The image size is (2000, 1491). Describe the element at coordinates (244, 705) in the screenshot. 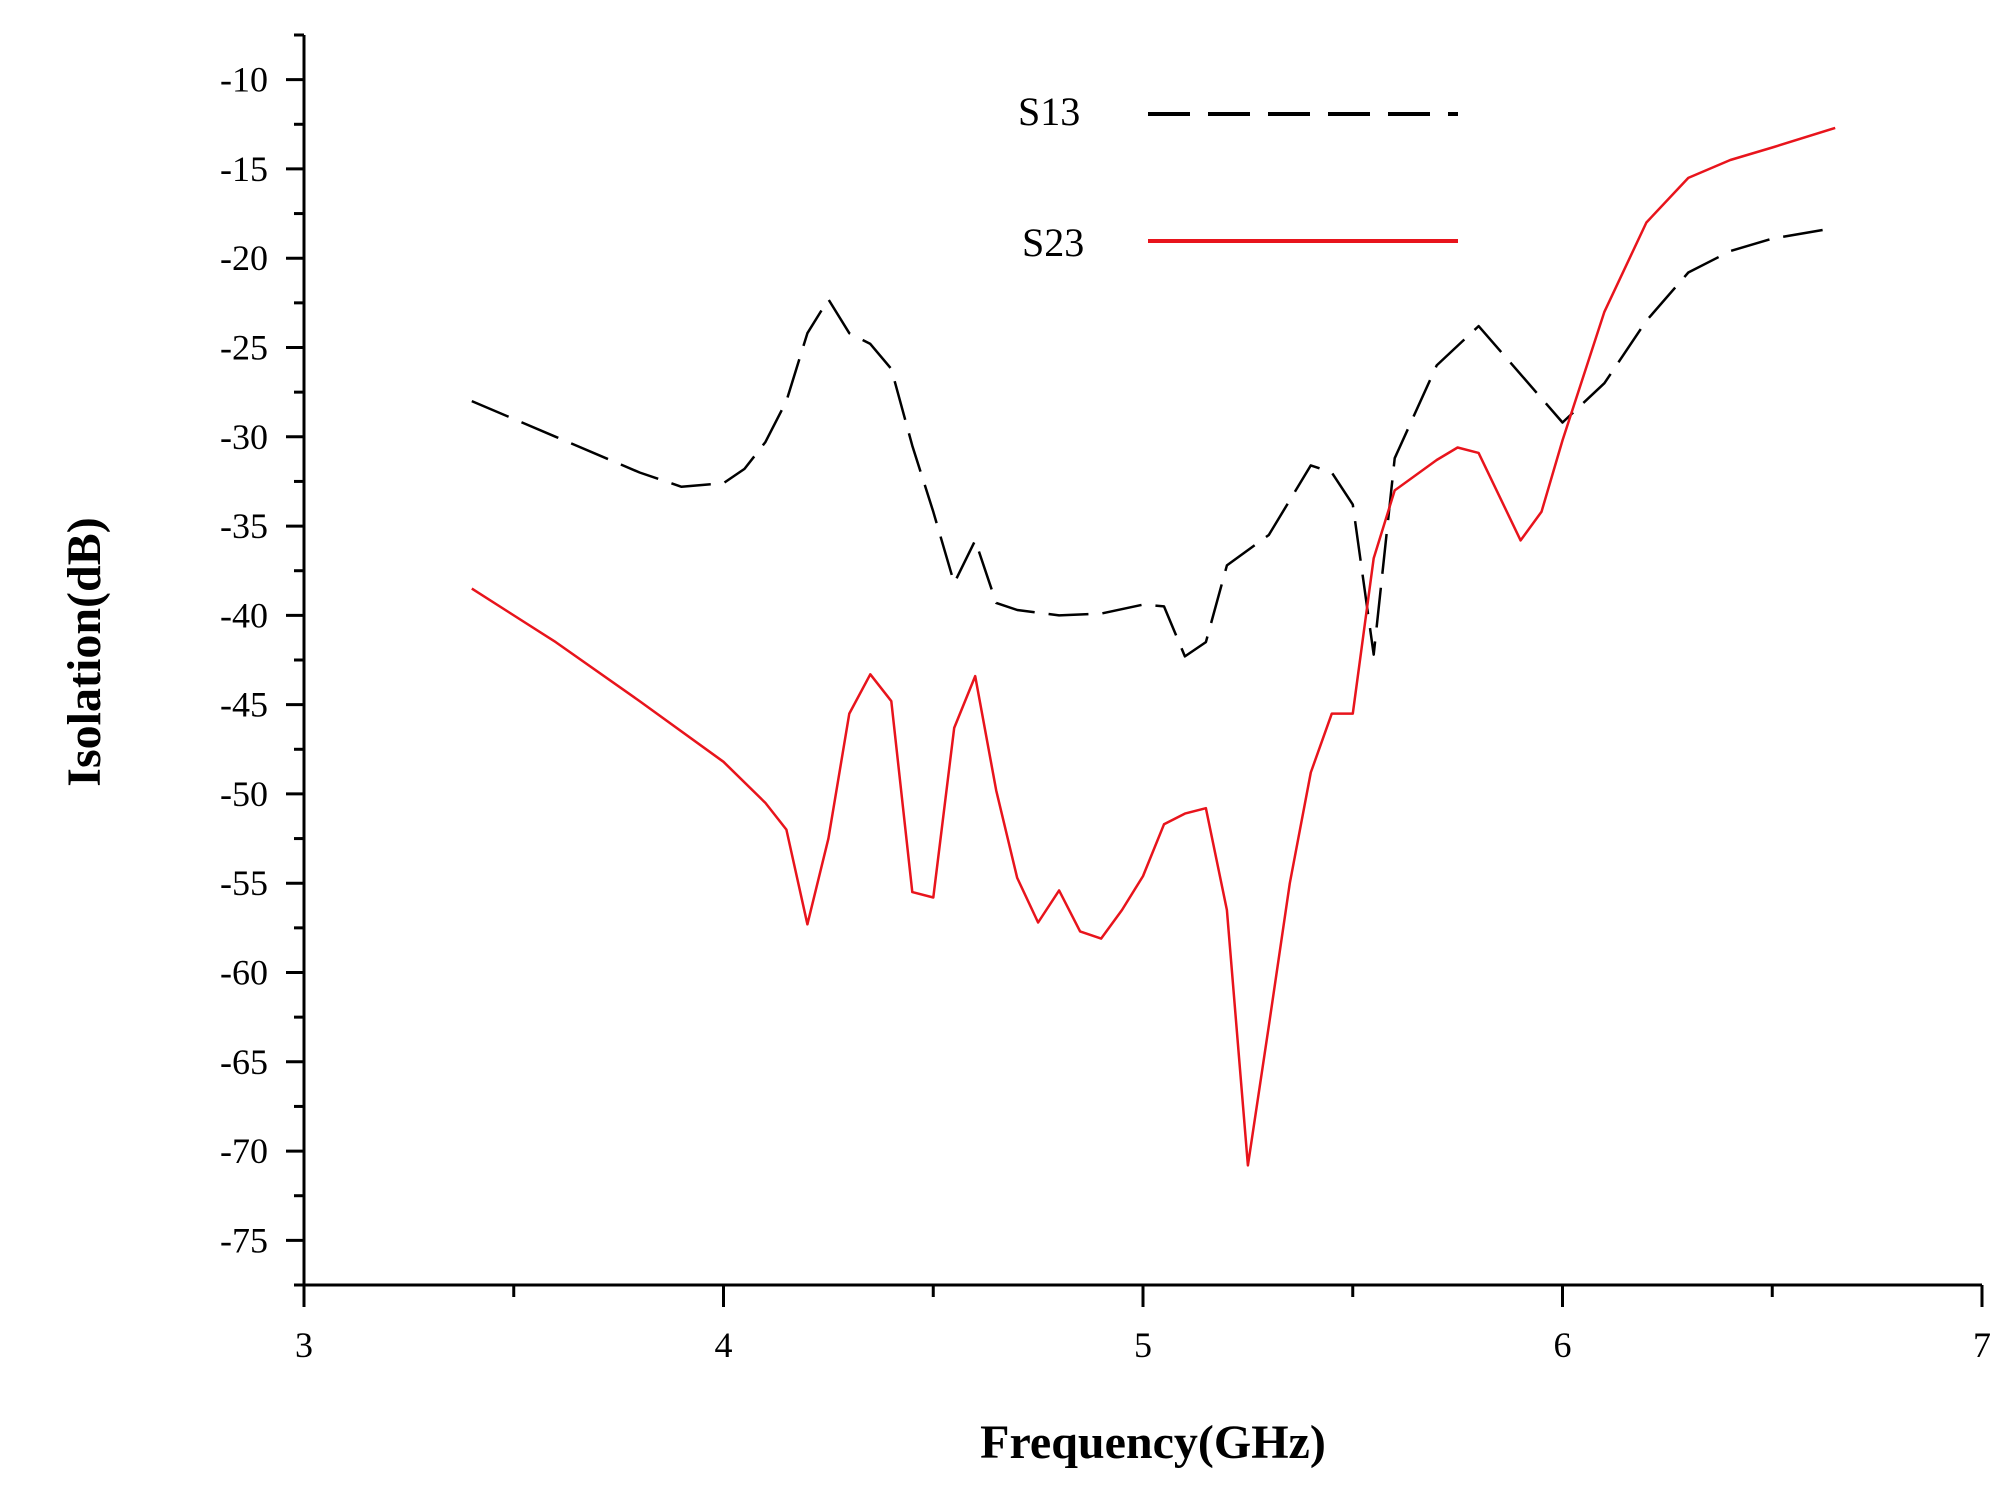

I see `y-tick-label: -45` at that location.